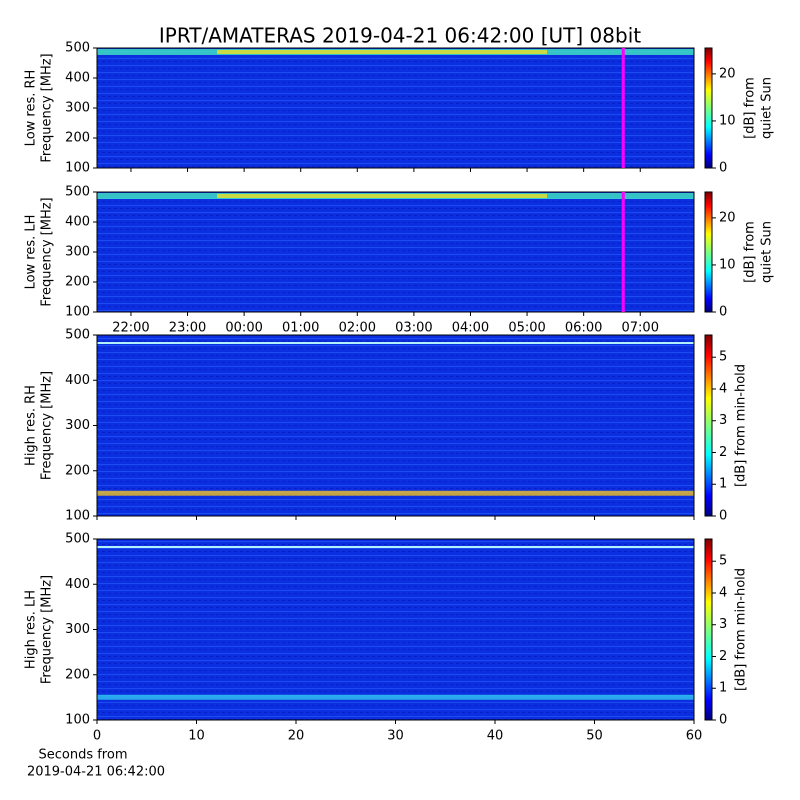 The width and height of the screenshot is (800, 800). What do you see at coordinates (495, 736) in the screenshot?
I see `x-tick-label: 40` at bounding box center [495, 736].